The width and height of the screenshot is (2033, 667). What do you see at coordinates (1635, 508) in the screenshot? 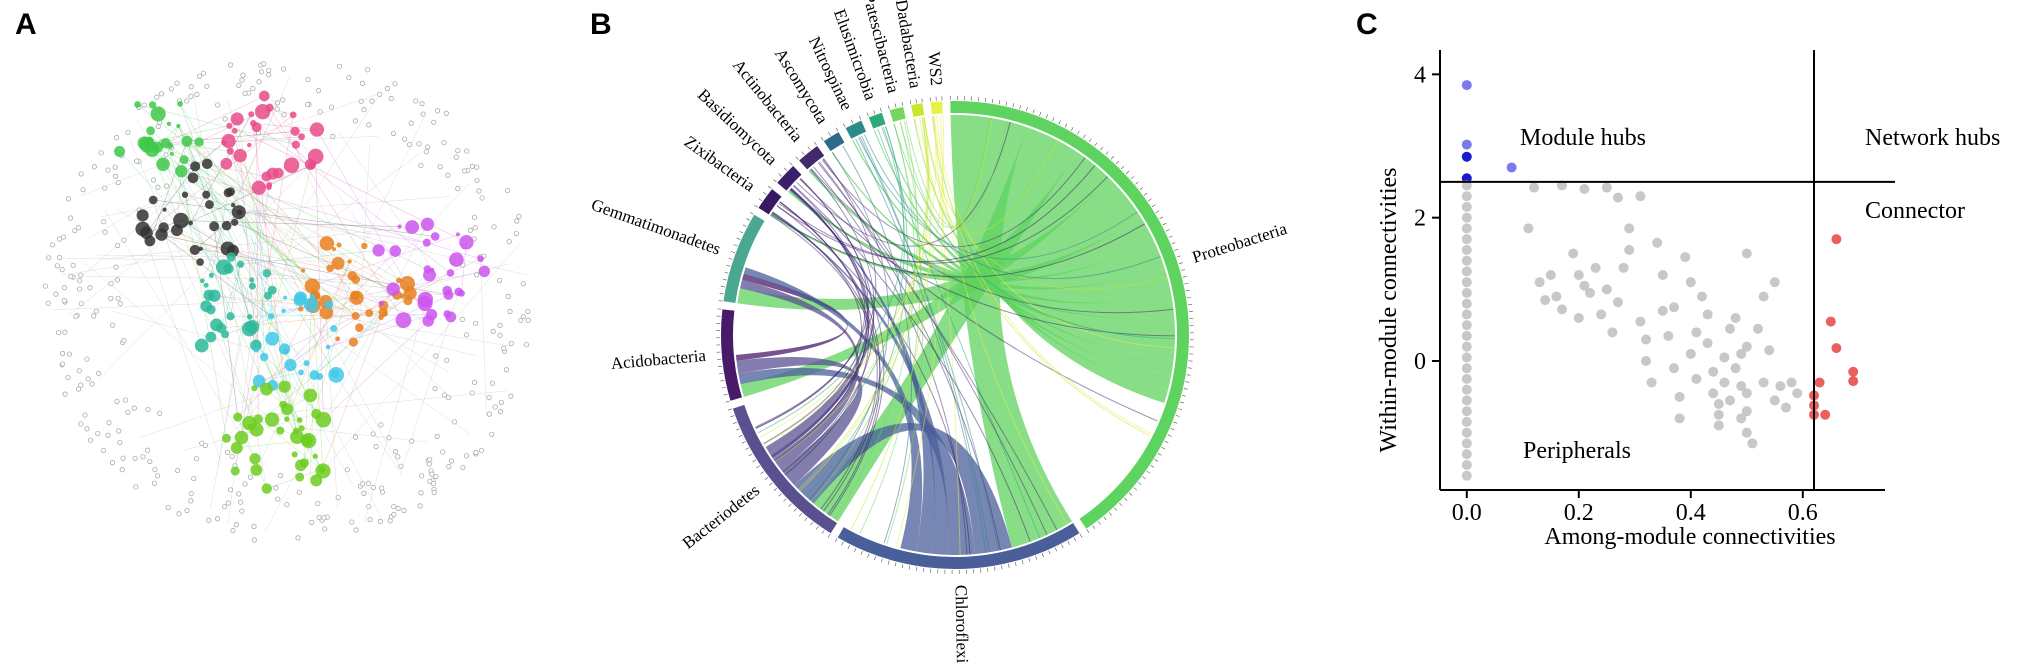
I see `x-axis-ticks: 0.0 0.2 0.4 0.6` at bounding box center [1635, 508].